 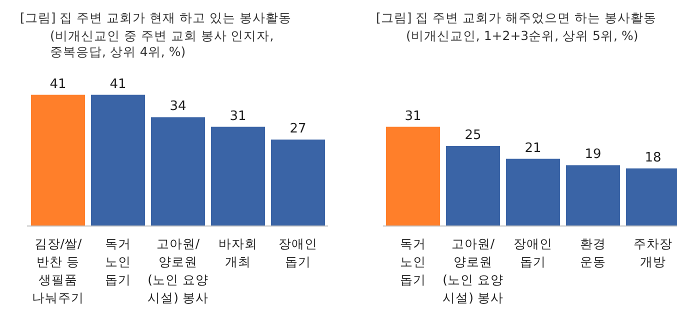 I want to click on chart-title: [그림] 집 주변 교회가 해주었으면 하는 봉사활동, so click(x=516, y=17).